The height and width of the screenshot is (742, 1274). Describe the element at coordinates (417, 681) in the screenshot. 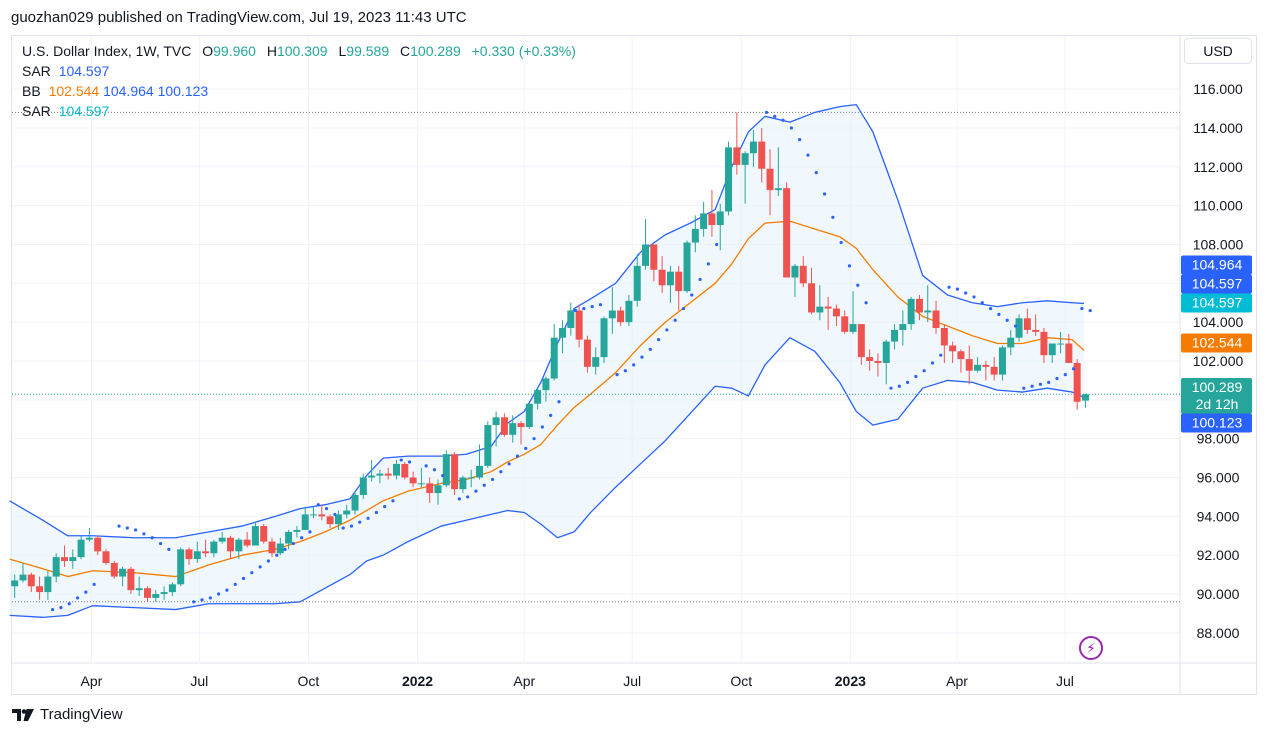

I see `time-tick-label: 2022` at that location.